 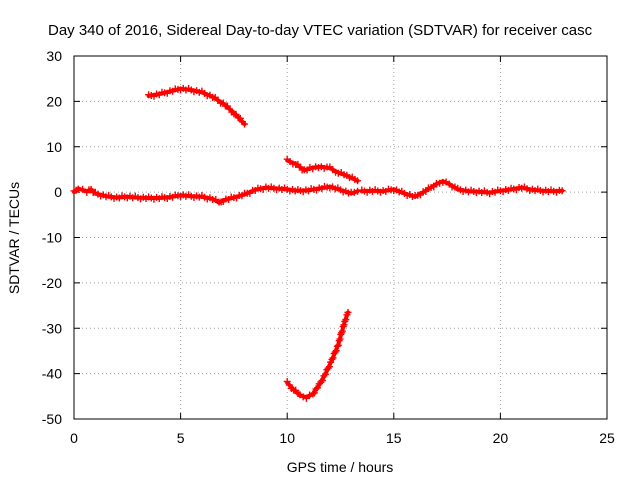 I want to click on x-tick-label: 15, so click(x=394, y=438).